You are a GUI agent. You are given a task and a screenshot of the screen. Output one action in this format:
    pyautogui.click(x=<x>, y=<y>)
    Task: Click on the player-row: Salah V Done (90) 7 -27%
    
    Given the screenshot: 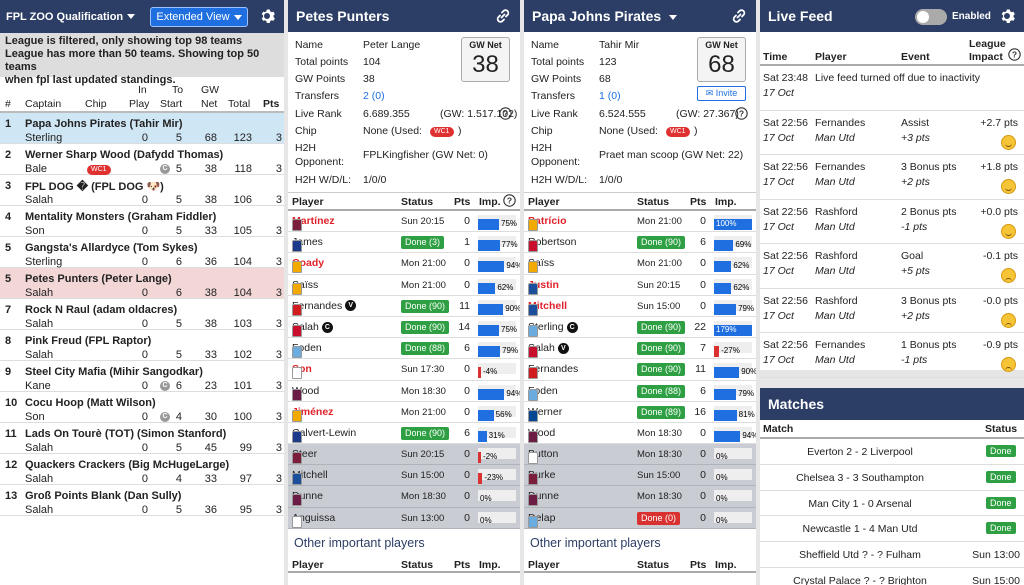 What is the action you would take?
    pyautogui.click(x=640, y=349)
    